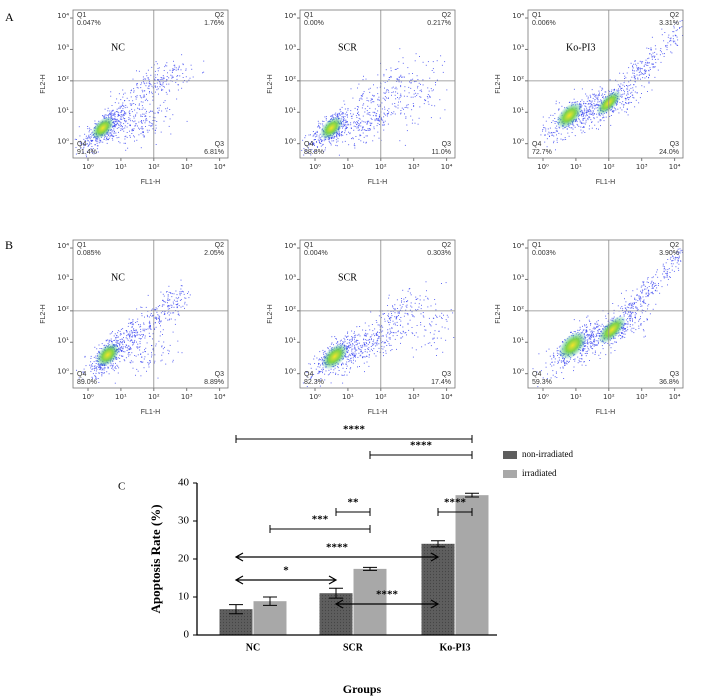  I want to click on x-axis-label: FL1-H, so click(150, 182).